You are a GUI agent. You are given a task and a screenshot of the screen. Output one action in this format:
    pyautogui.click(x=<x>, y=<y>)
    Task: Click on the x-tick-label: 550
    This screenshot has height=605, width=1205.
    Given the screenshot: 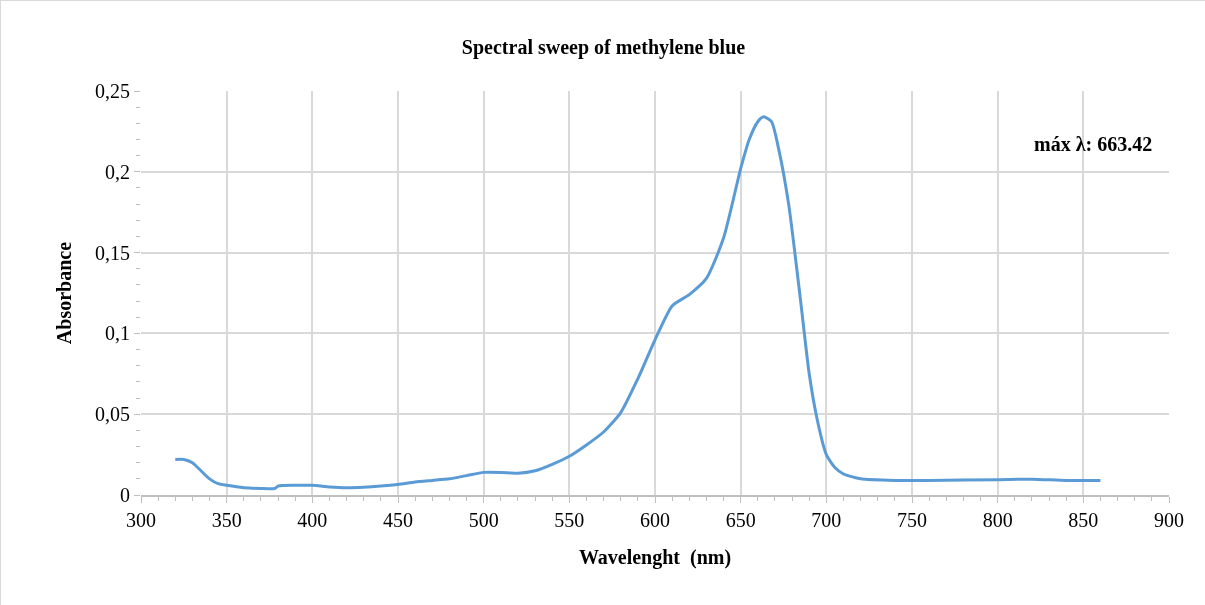 What is the action you would take?
    pyautogui.click(x=569, y=520)
    